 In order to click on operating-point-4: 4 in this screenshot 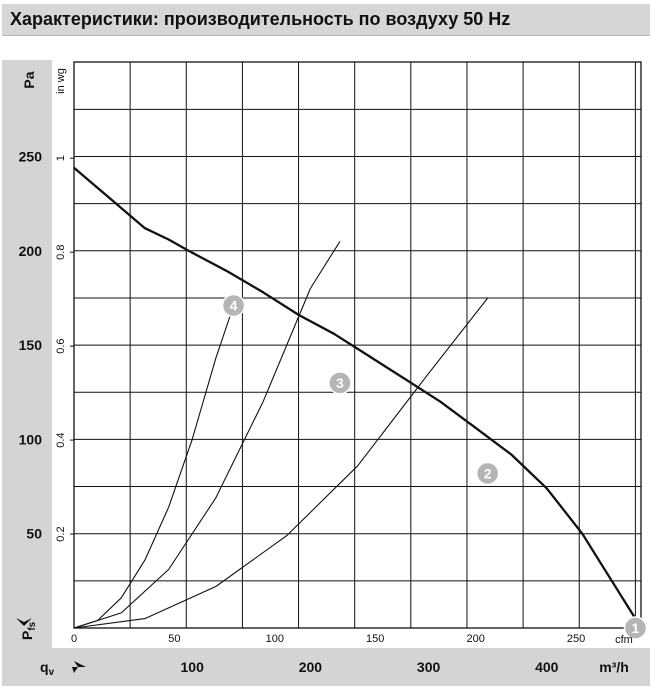, I will do `click(233, 305)`.